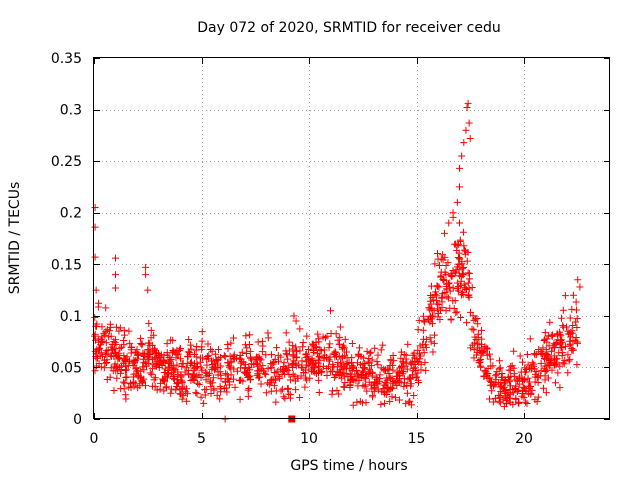  I want to click on y-tick-label: 0.15, so click(66, 265).